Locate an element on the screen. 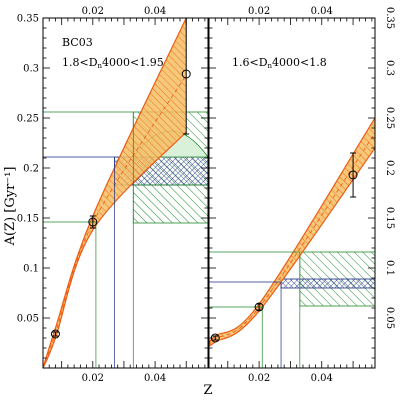 The width and height of the screenshot is (413, 413). panel-left-ytick-5: 0.3 is located at coordinates (31, 69).